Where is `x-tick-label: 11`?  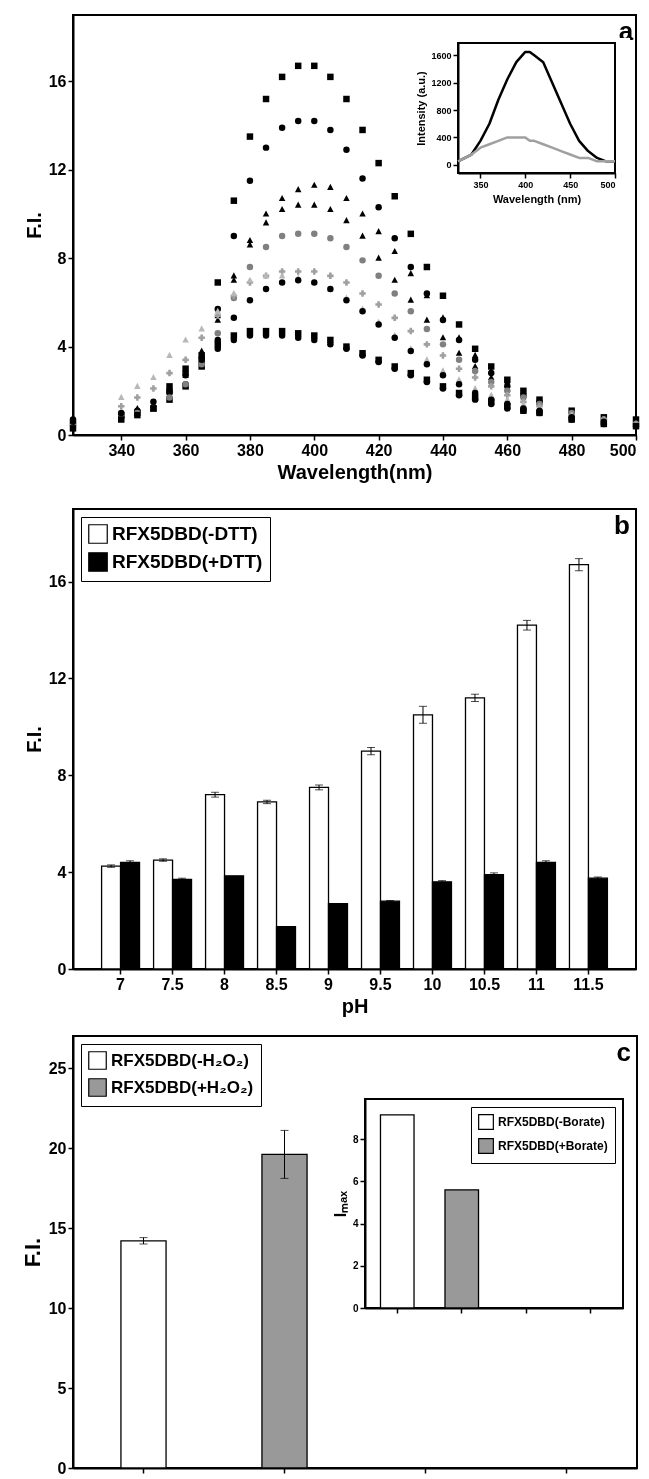
x-tick-label: 11 is located at coordinates (536, 984).